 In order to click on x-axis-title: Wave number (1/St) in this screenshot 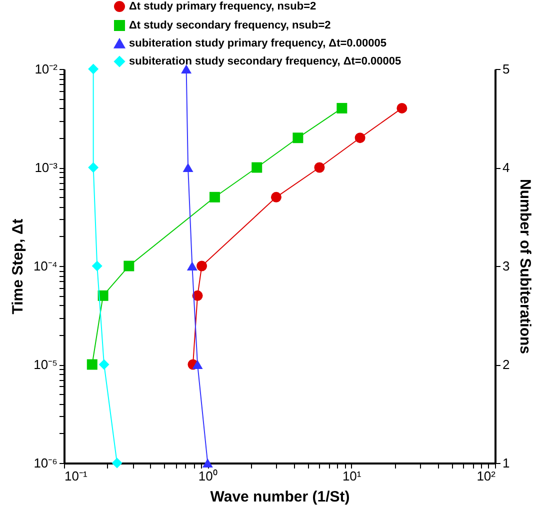, I will do `click(280, 497)`.